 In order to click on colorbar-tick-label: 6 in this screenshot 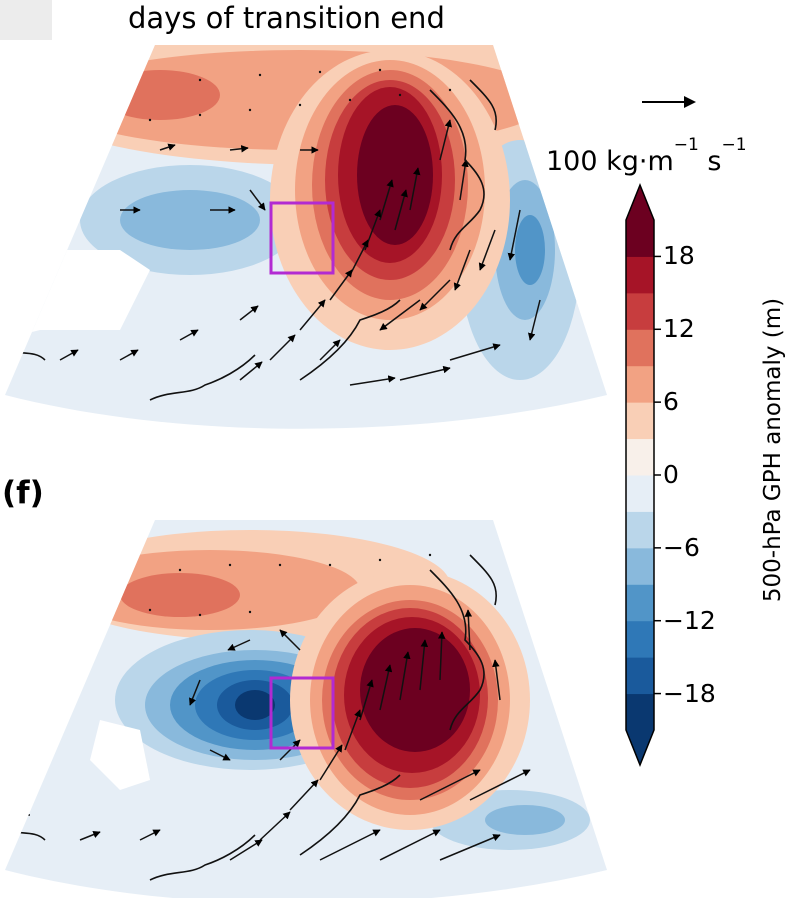, I will do `click(671, 402)`.